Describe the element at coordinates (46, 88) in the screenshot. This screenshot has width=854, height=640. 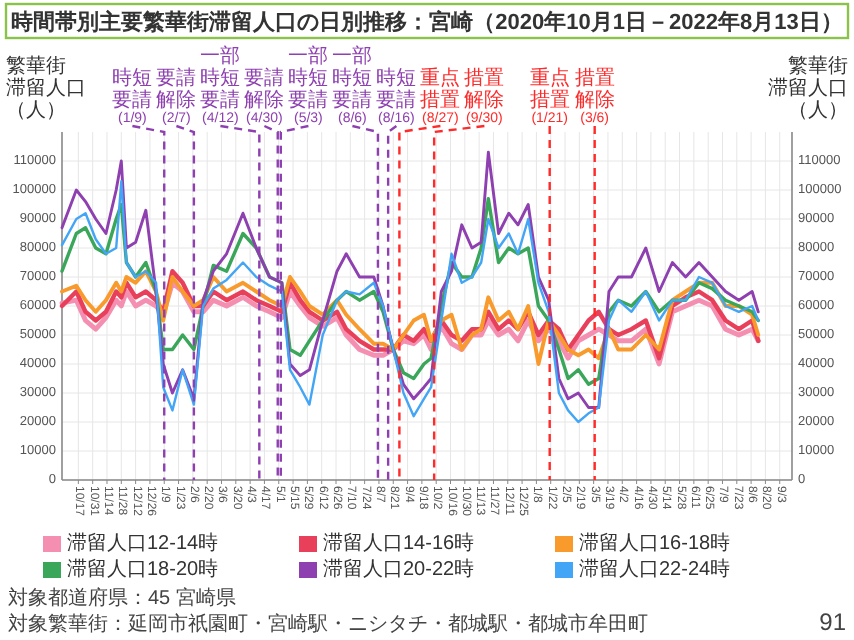
I see `y-axis-title: 繁華街滞留人口（人）` at that location.